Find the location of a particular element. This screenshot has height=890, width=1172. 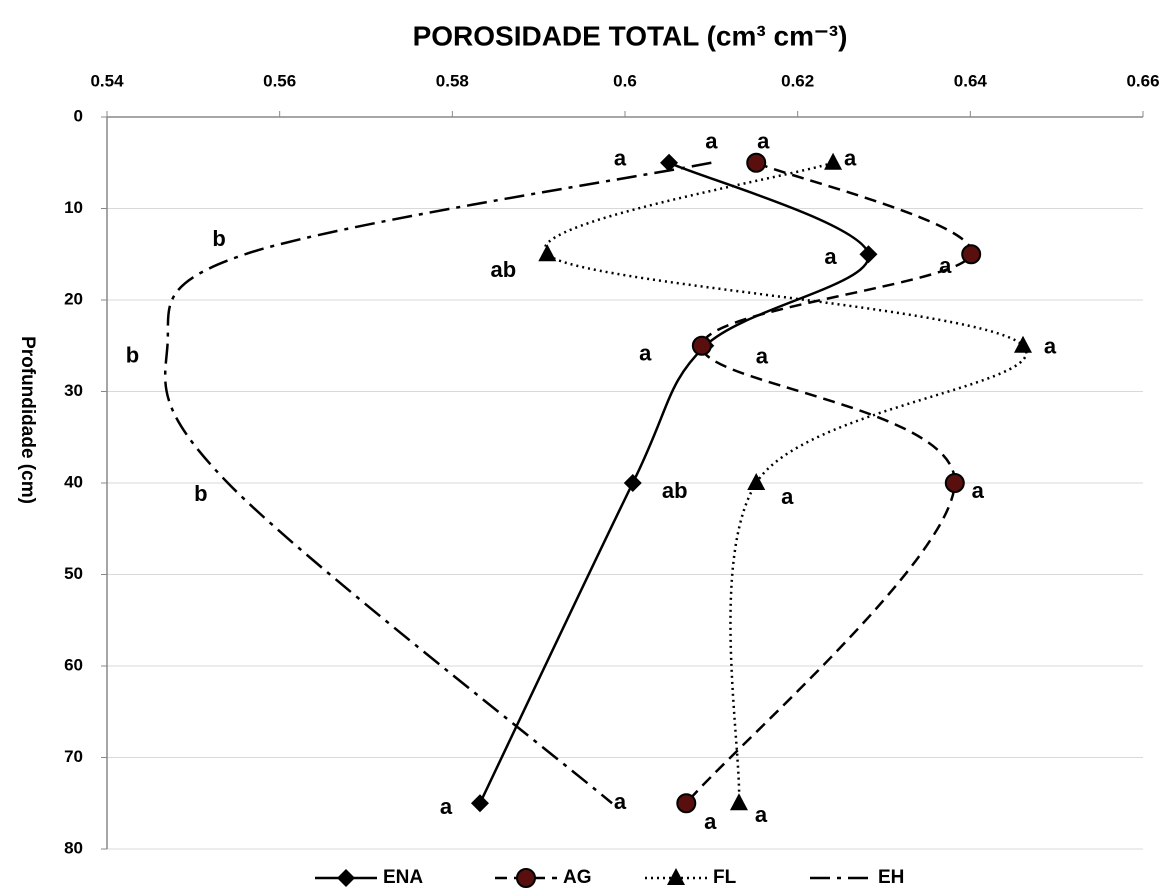

x-tick-label: 0.66 is located at coordinates (1142, 80).